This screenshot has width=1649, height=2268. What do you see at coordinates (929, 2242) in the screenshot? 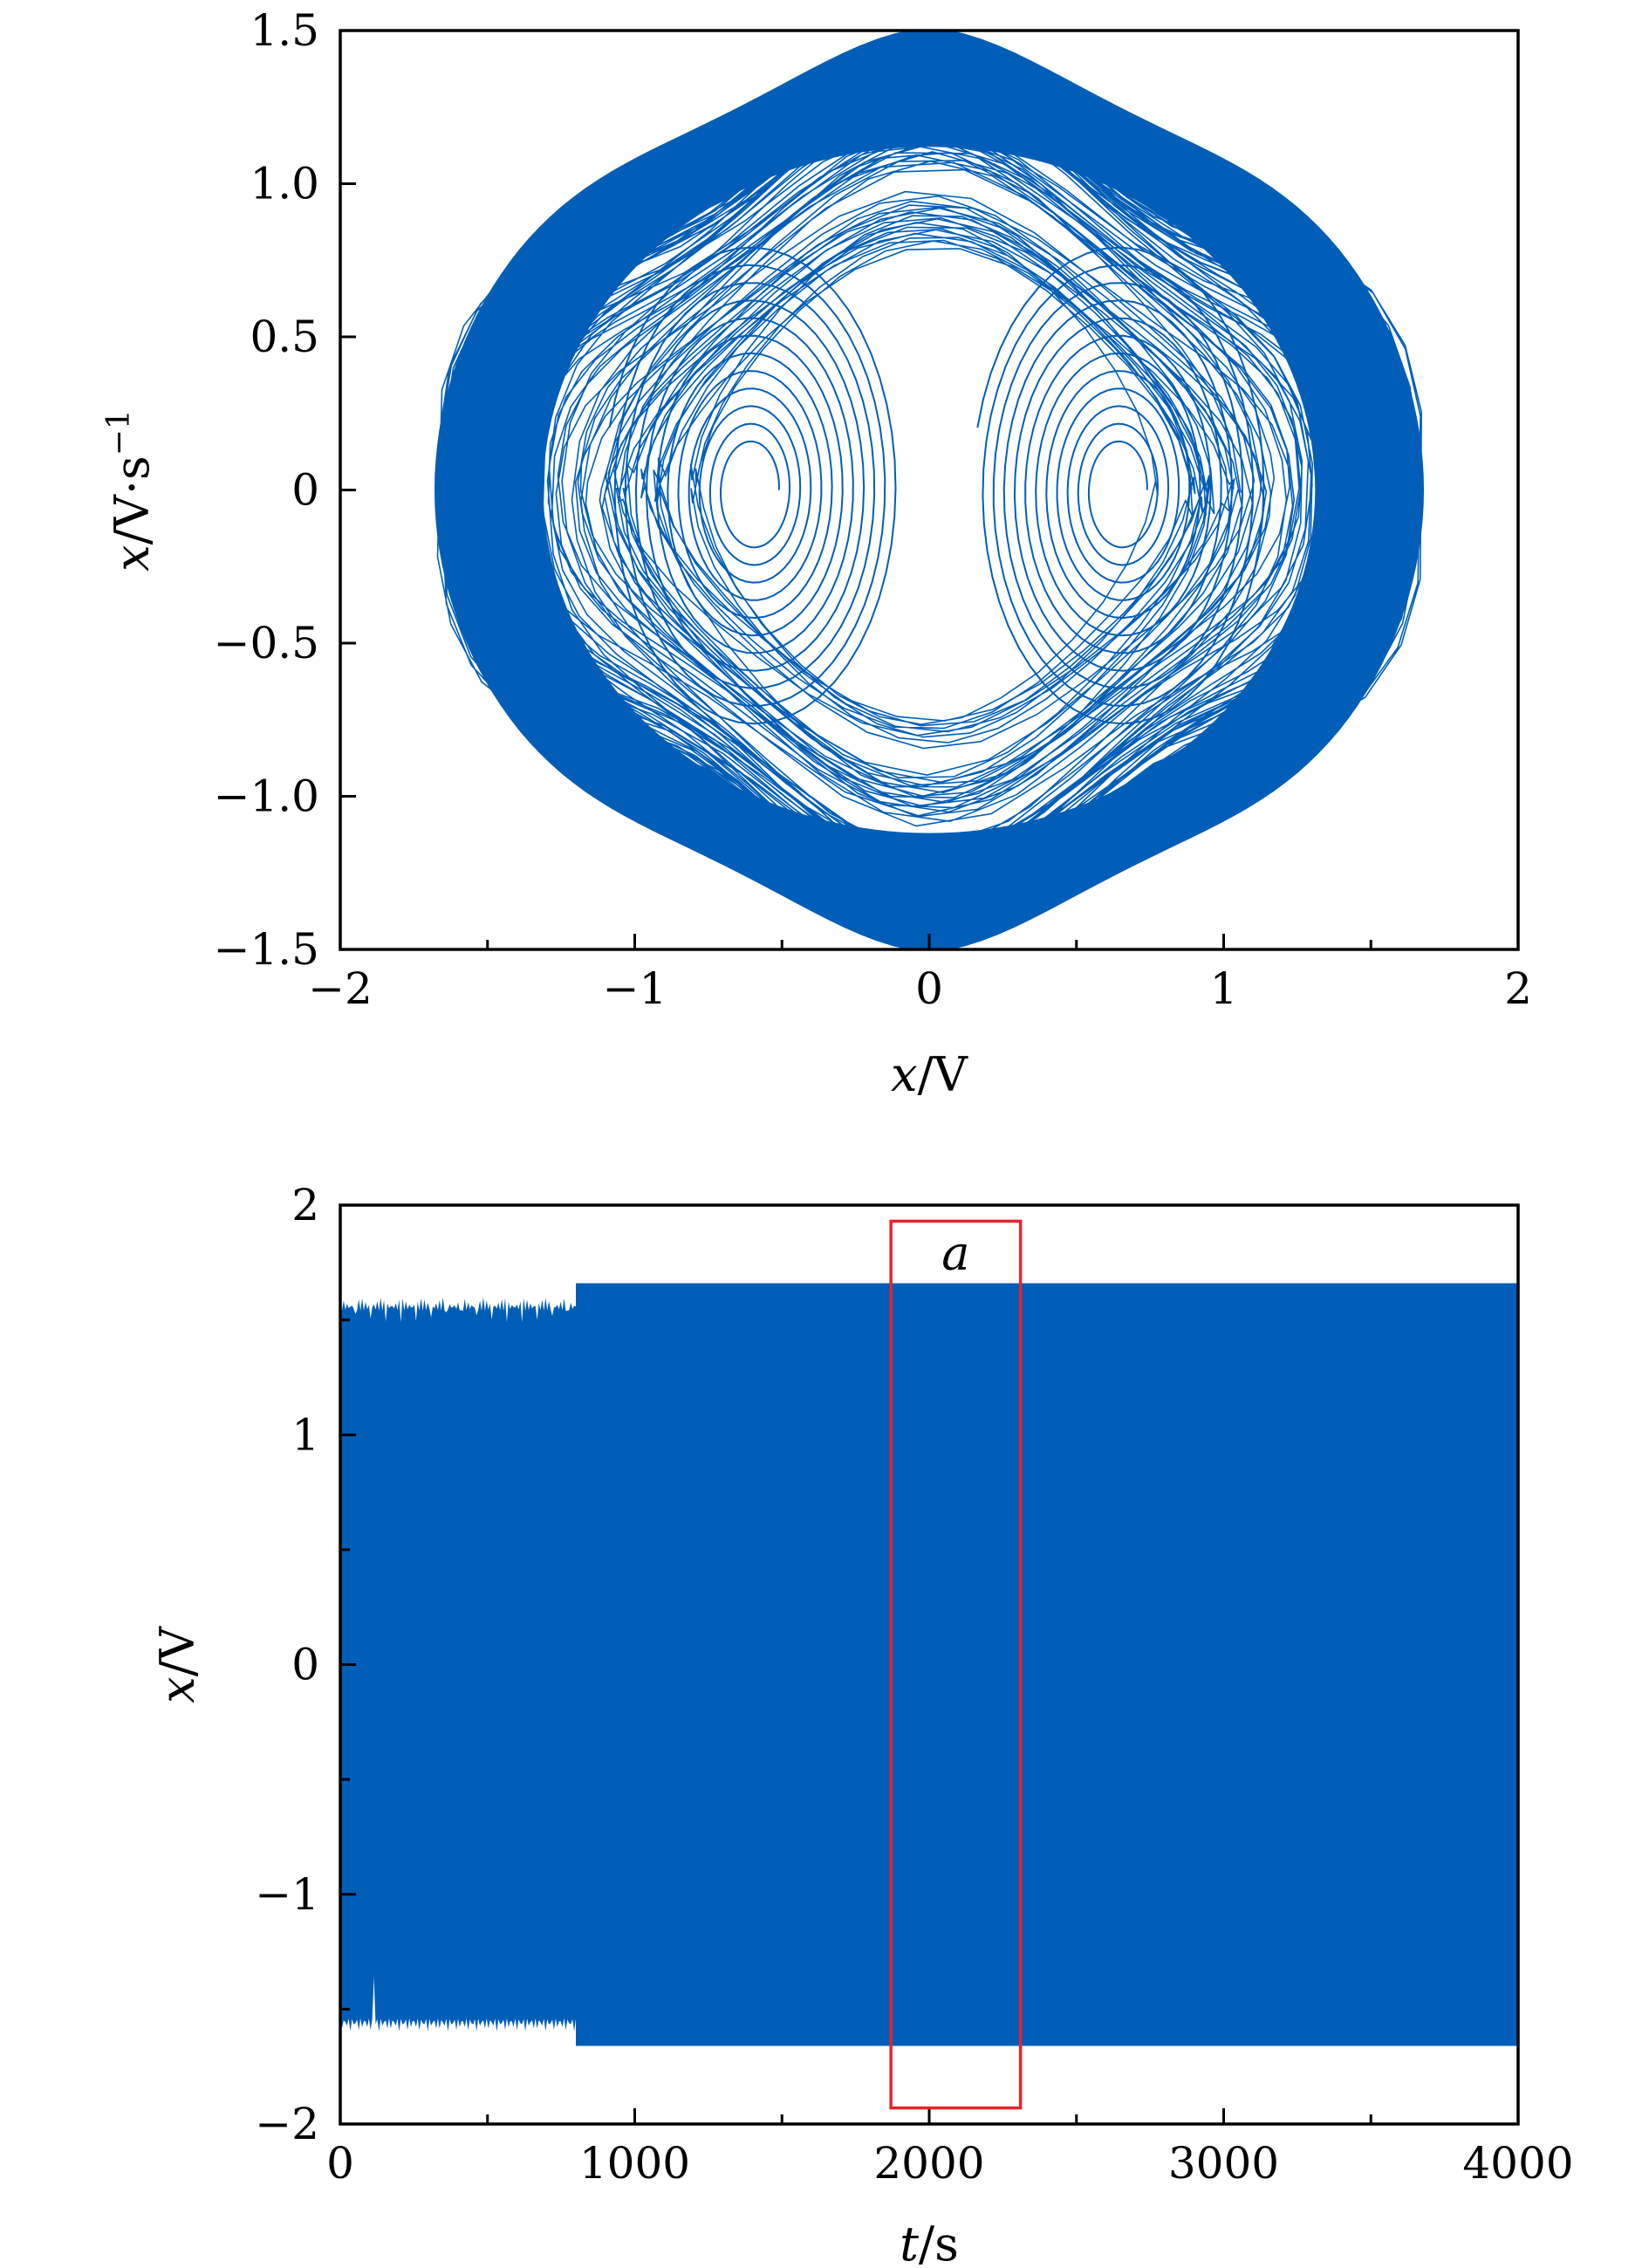
I see `time-series-x-axis-title: t/s` at bounding box center [929, 2242].